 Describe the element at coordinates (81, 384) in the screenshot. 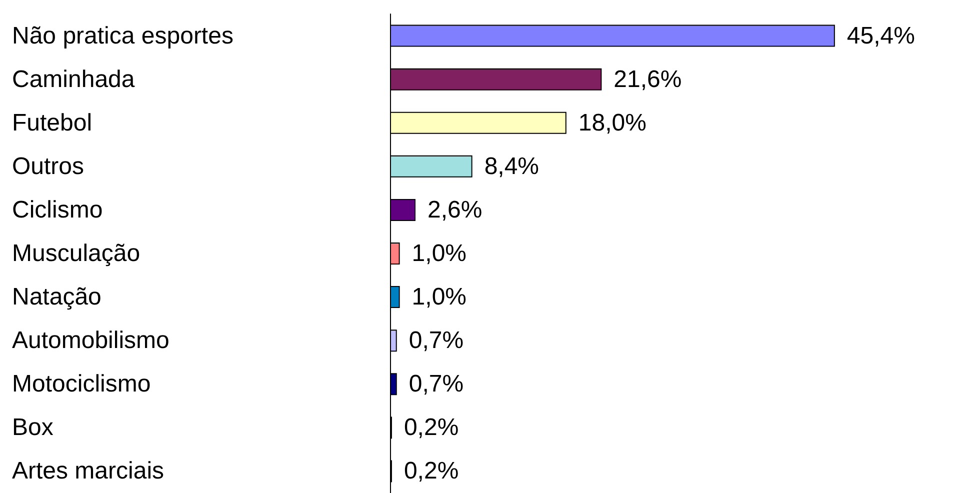

I see `y-tick-label: Motociclismo` at that location.